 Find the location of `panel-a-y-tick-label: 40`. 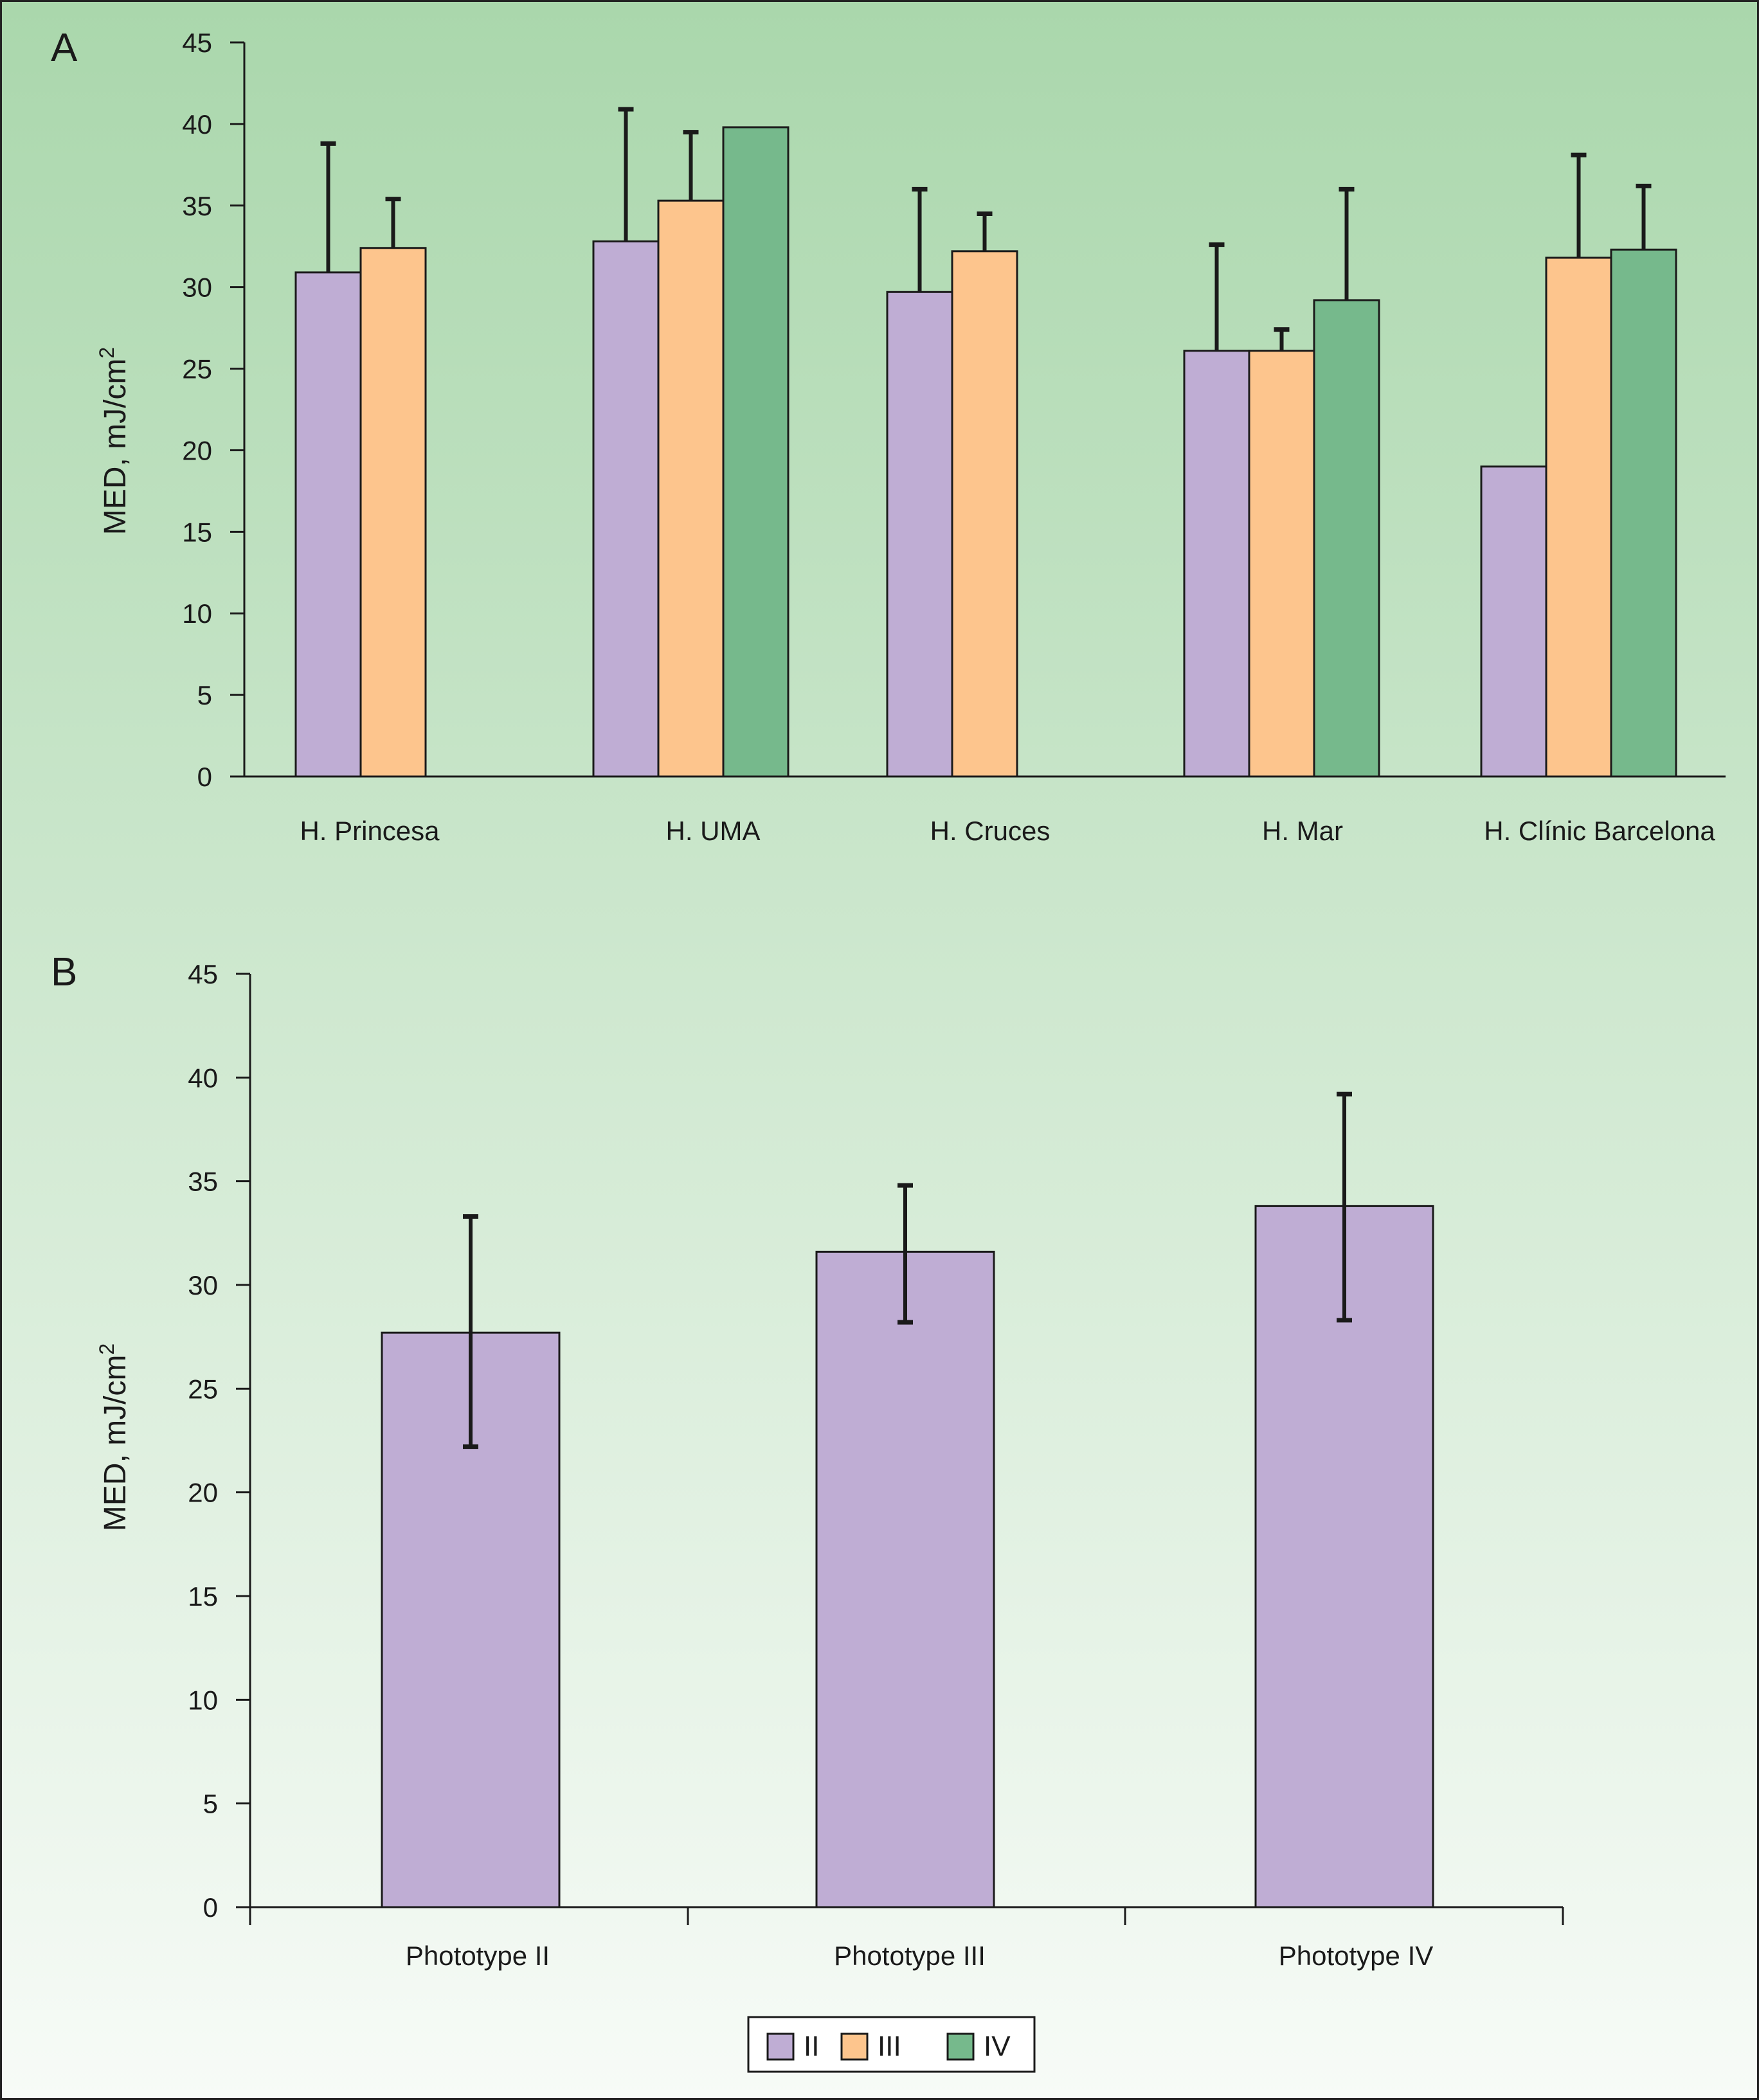

panel-a-y-tick-label: 40 is located at coordinates (197, 124).